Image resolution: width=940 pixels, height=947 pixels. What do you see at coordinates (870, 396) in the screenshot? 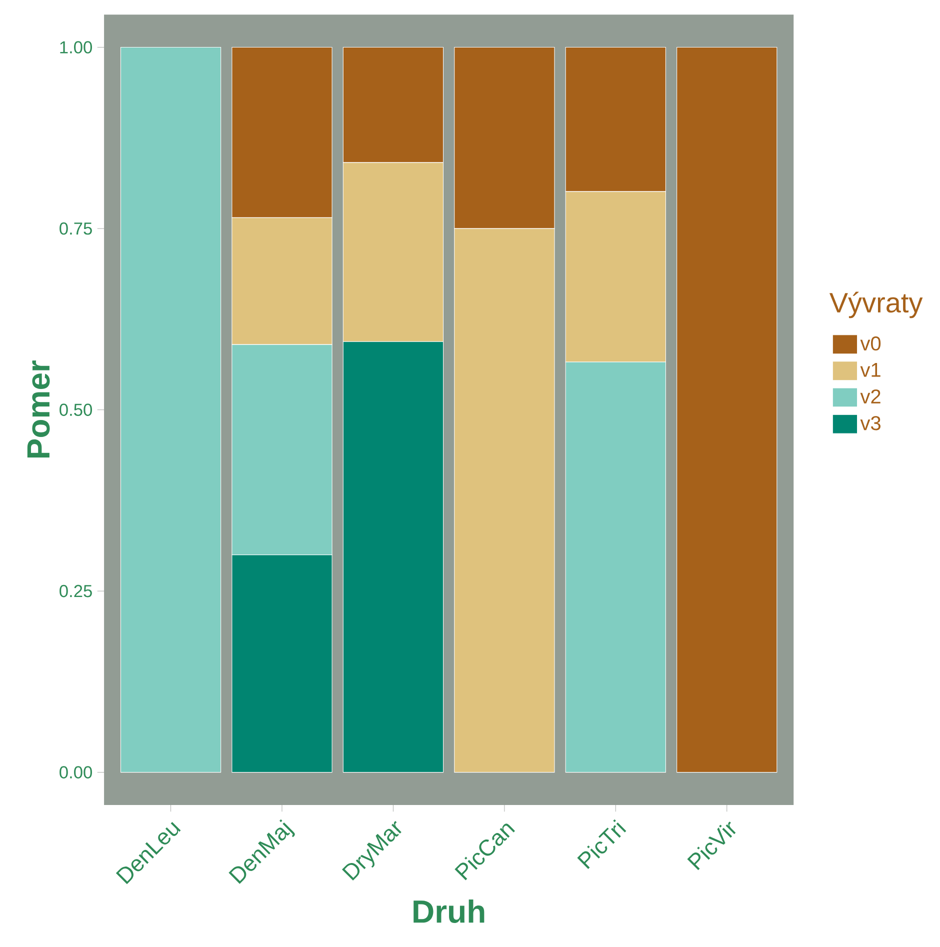
I see `legend-label: v2` at bounding box center [870, 396].